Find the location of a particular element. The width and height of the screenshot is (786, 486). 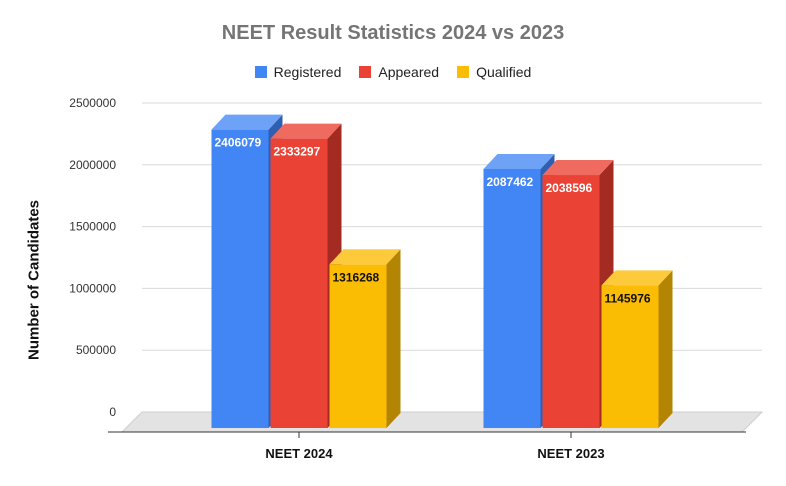

legend: Registered Appeared Qualified is located at coordinates (393, 72).